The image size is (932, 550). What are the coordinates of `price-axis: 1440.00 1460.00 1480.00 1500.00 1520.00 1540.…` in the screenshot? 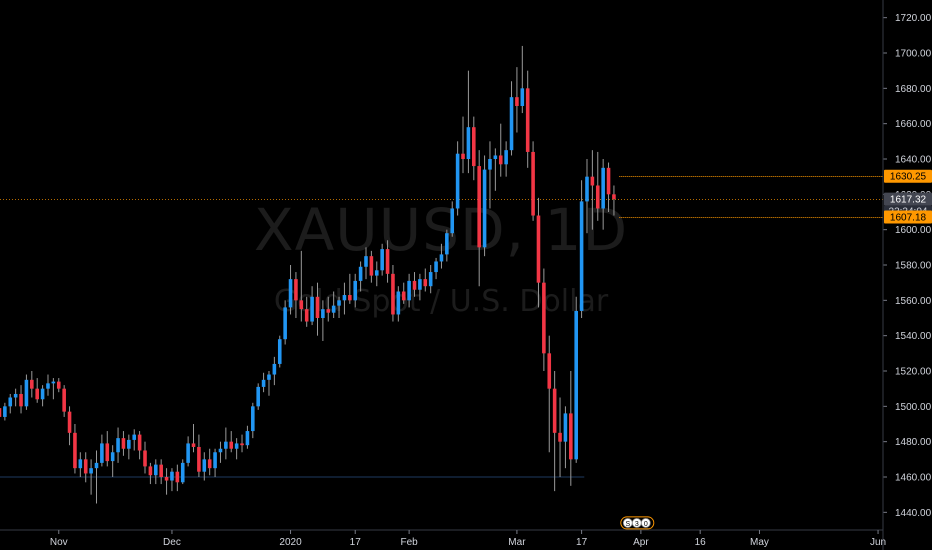 It's located at (907, 275).